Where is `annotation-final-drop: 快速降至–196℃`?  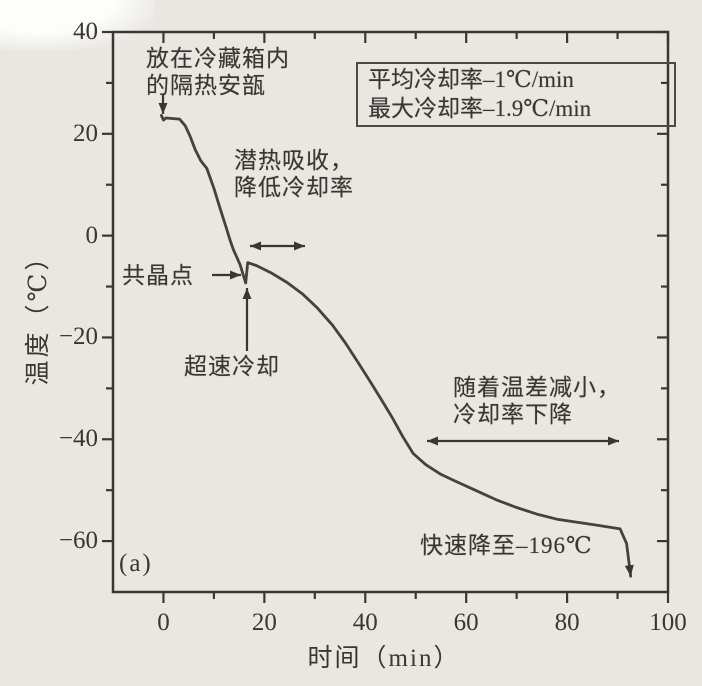 annotation-final-drop: 快速降至–196℃ is located at coordinates (506, 545).